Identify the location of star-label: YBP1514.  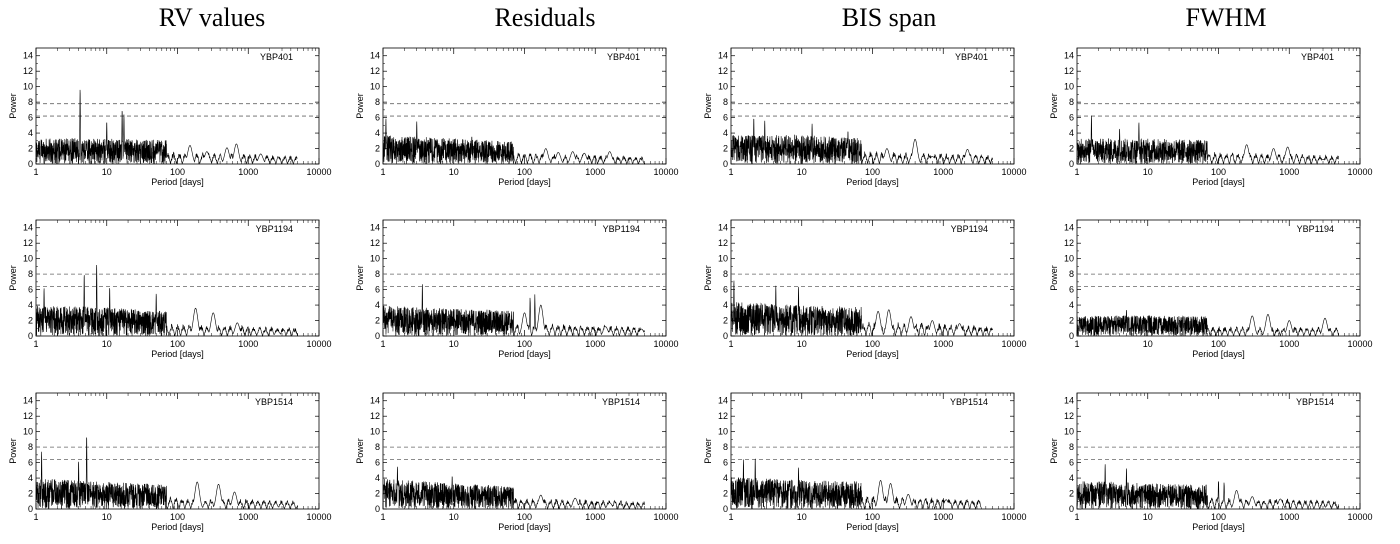
(274, 402).